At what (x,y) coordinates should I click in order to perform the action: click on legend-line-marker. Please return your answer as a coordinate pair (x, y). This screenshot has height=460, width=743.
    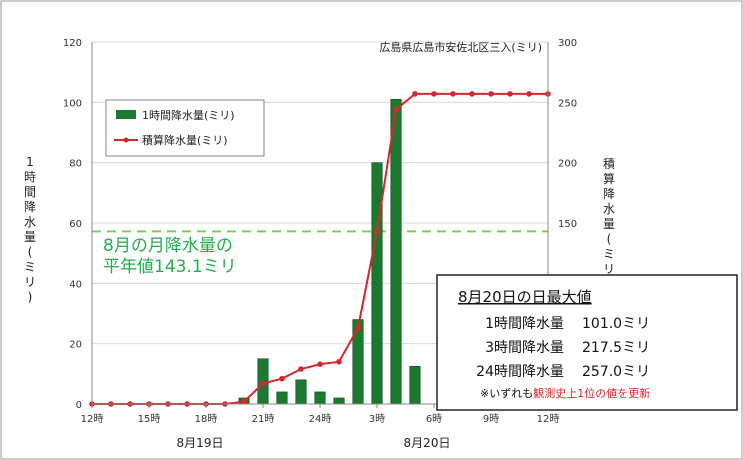
    Looking at the image, I should click on (126, 140).